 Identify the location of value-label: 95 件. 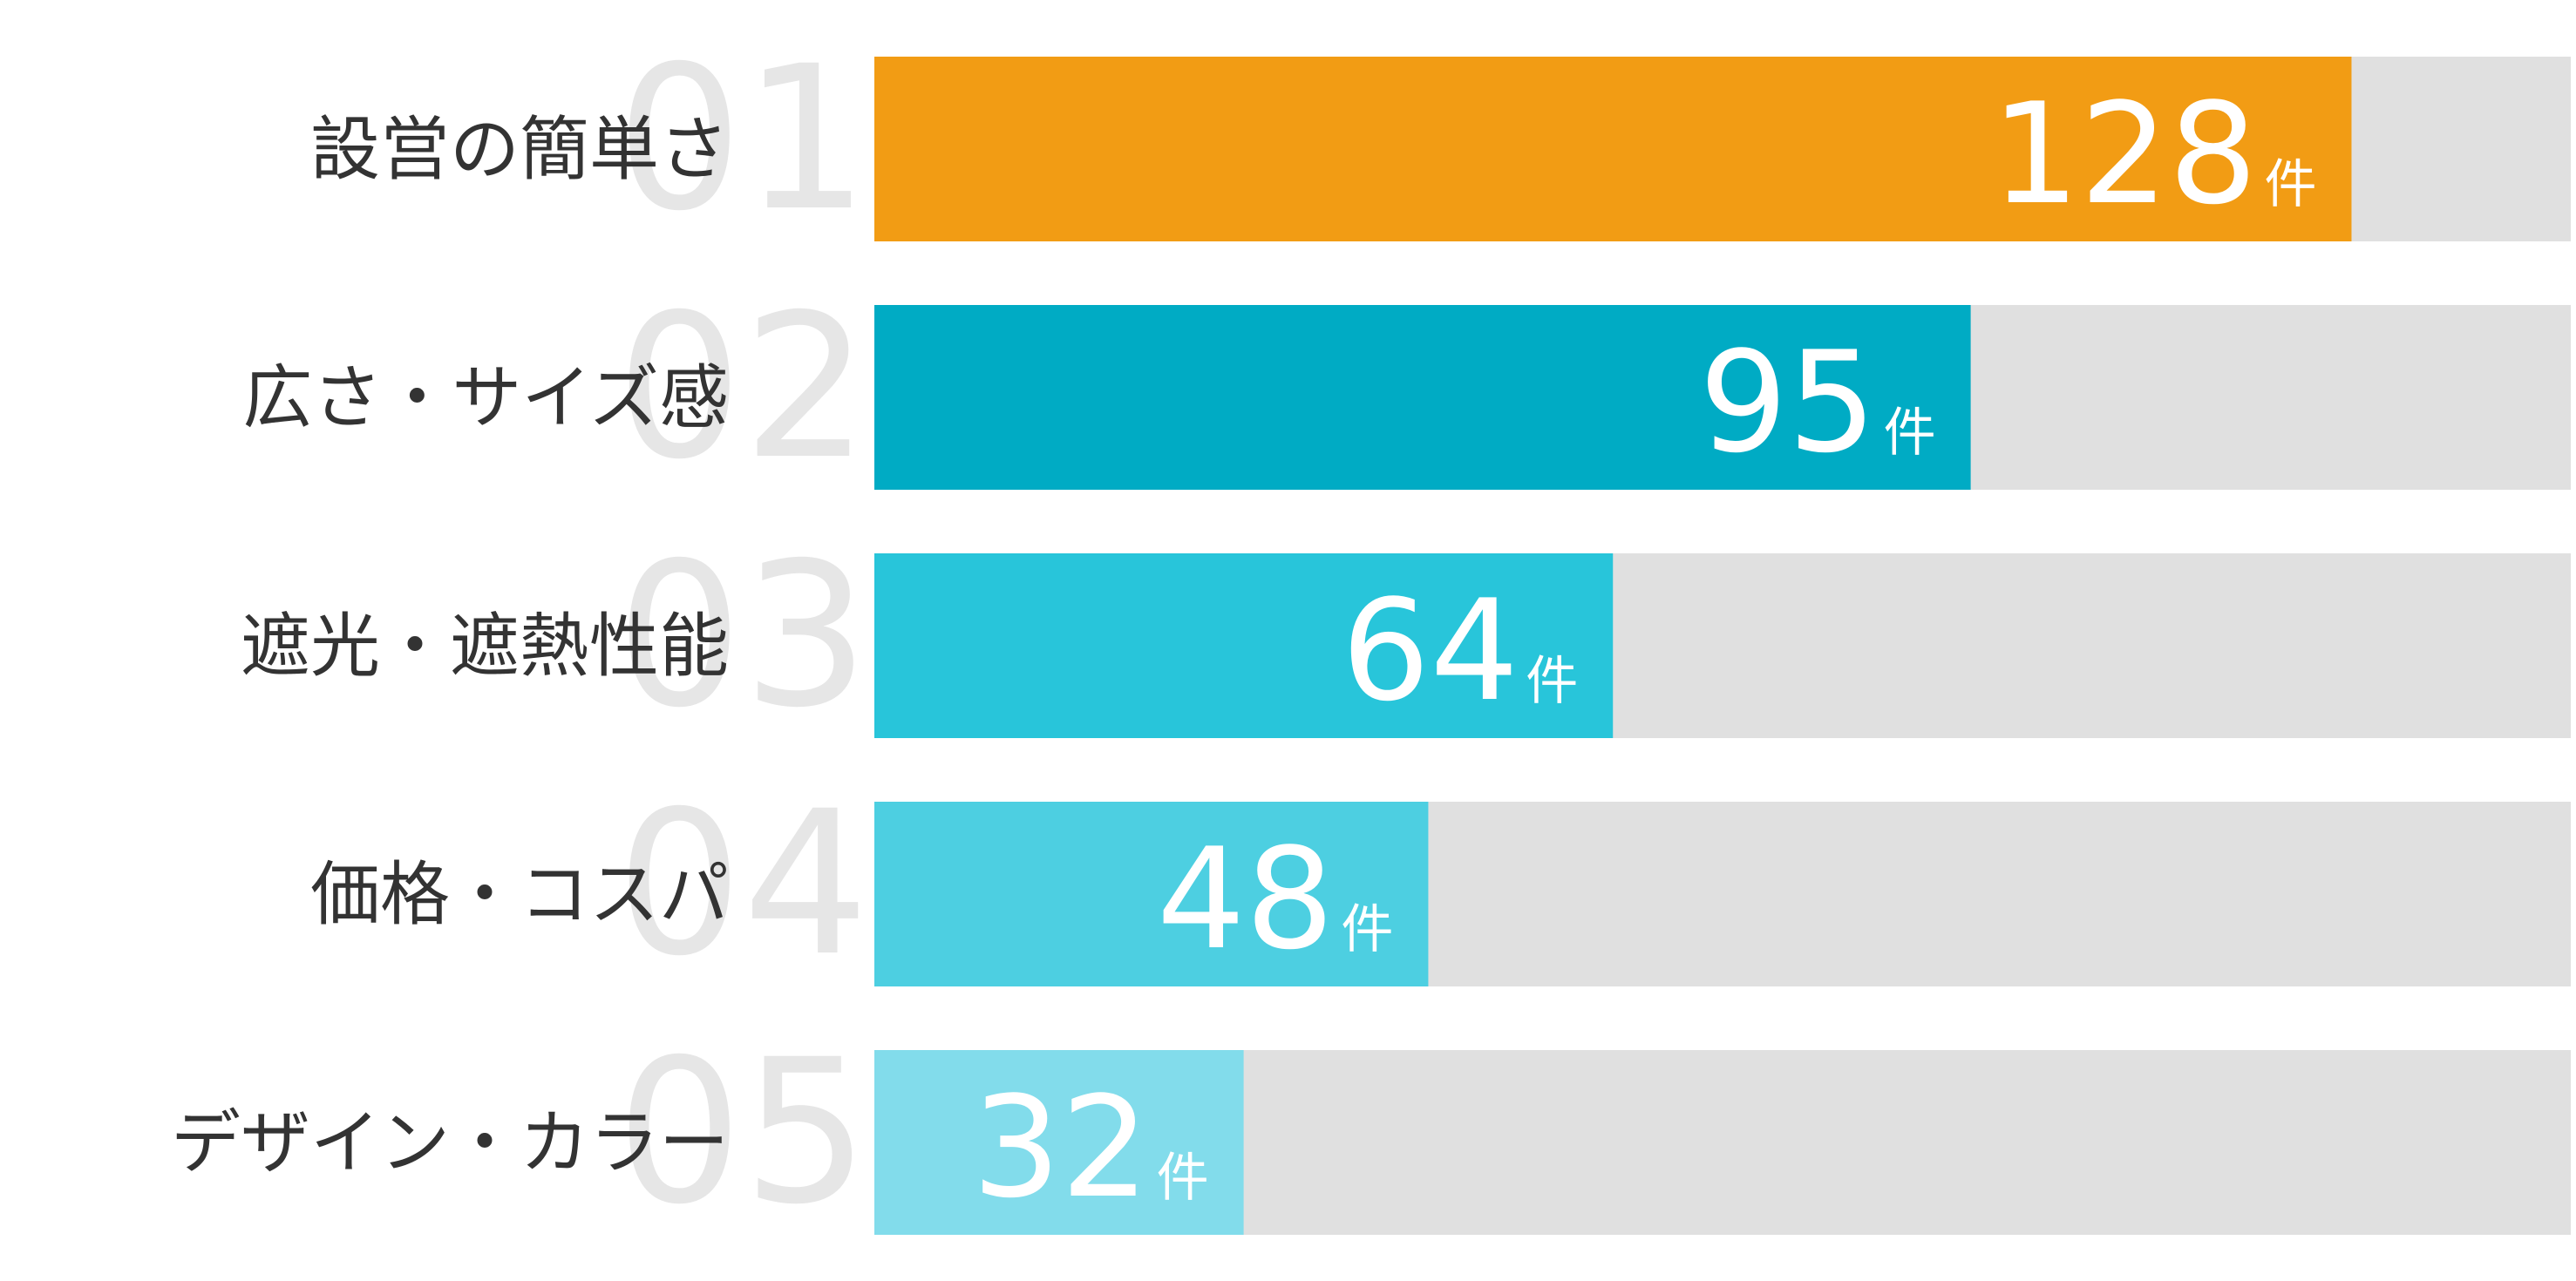
(1817, 402).